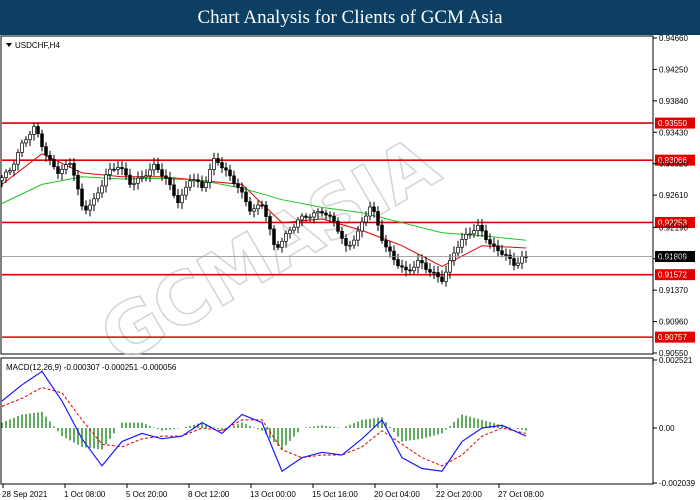 Image resolution: width=700 pixels, height=500 pixels. Describe the element at coordinates (673, 132) in the screenshot. I see `price-tick-label: 0.93430` at that location.